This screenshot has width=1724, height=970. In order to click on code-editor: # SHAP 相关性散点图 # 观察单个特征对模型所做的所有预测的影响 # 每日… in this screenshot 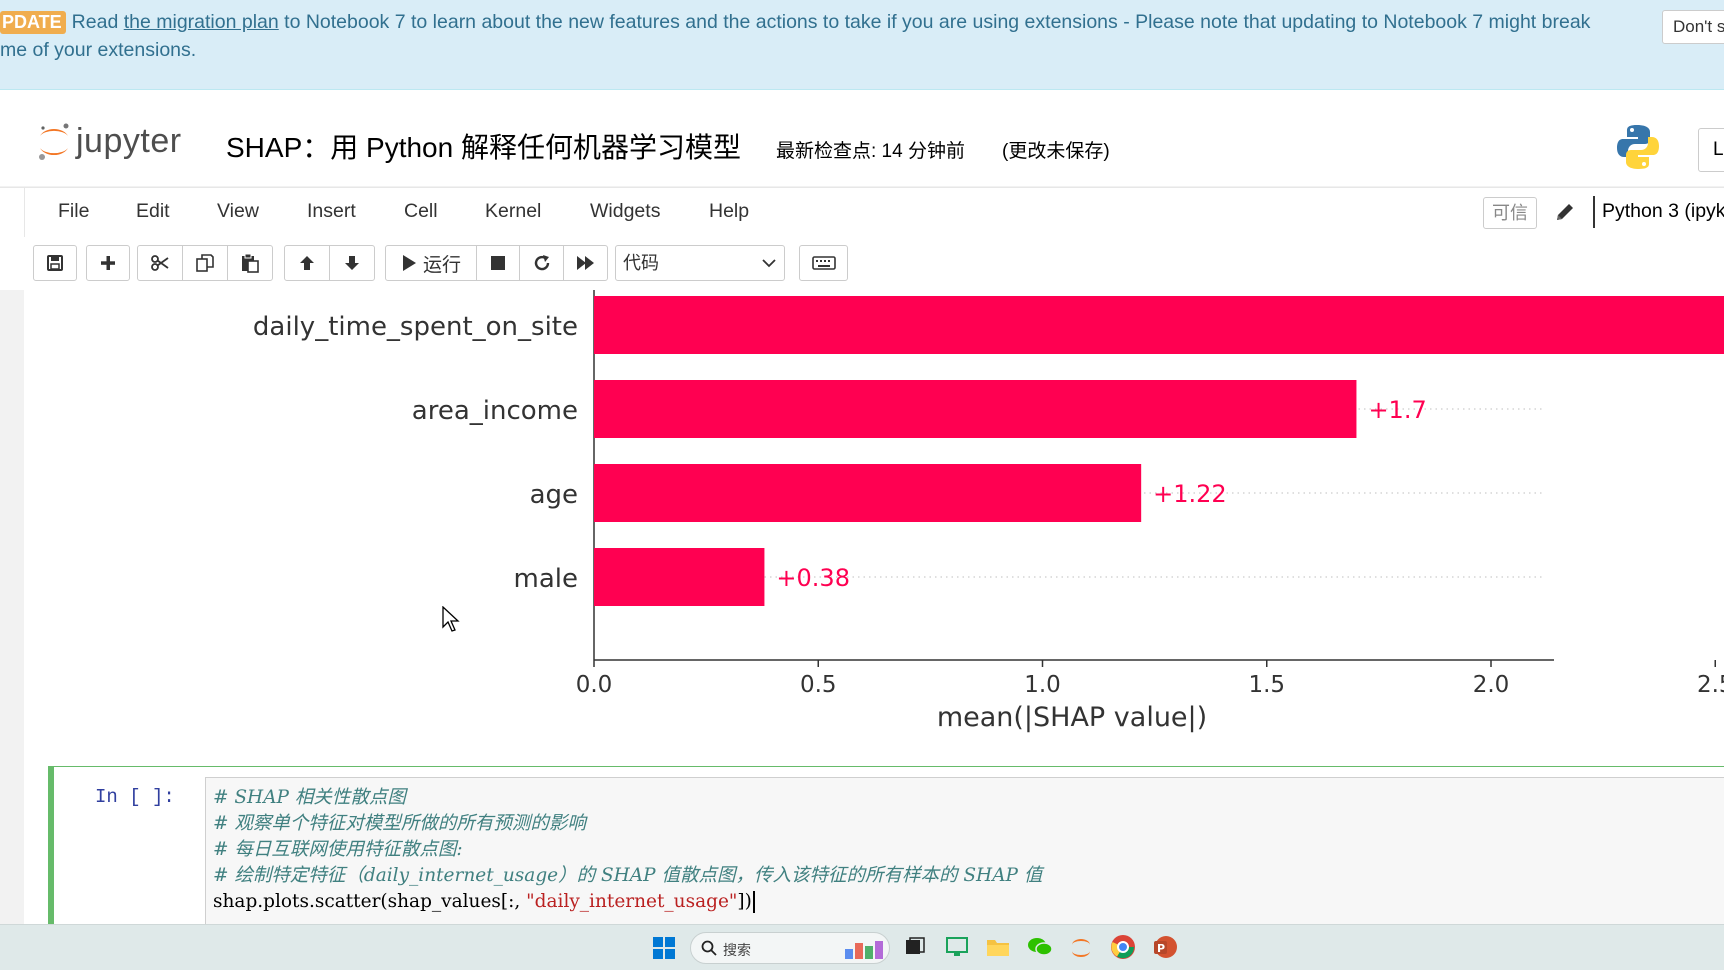, I will do `click(964, 850)`.